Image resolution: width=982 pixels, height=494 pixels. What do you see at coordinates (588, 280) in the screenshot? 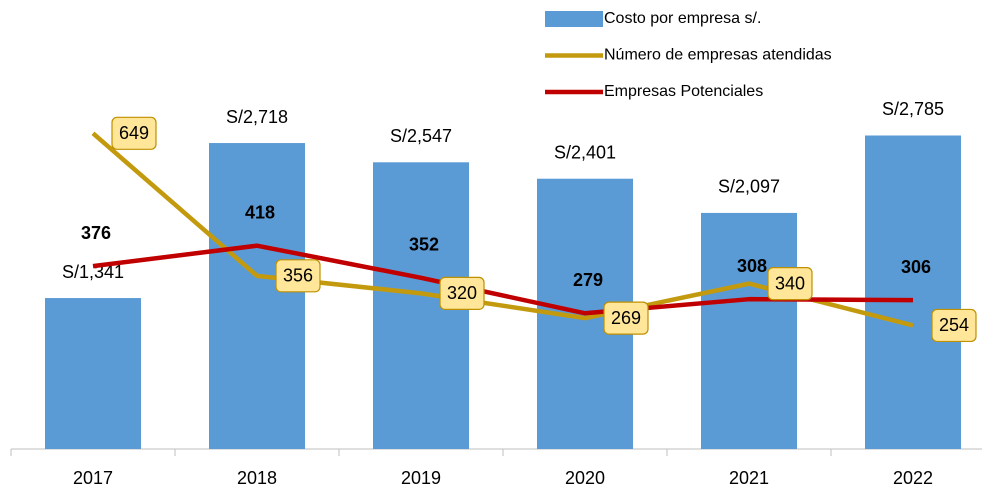
I see `data-label: 279` at bounding box center [588, 280].